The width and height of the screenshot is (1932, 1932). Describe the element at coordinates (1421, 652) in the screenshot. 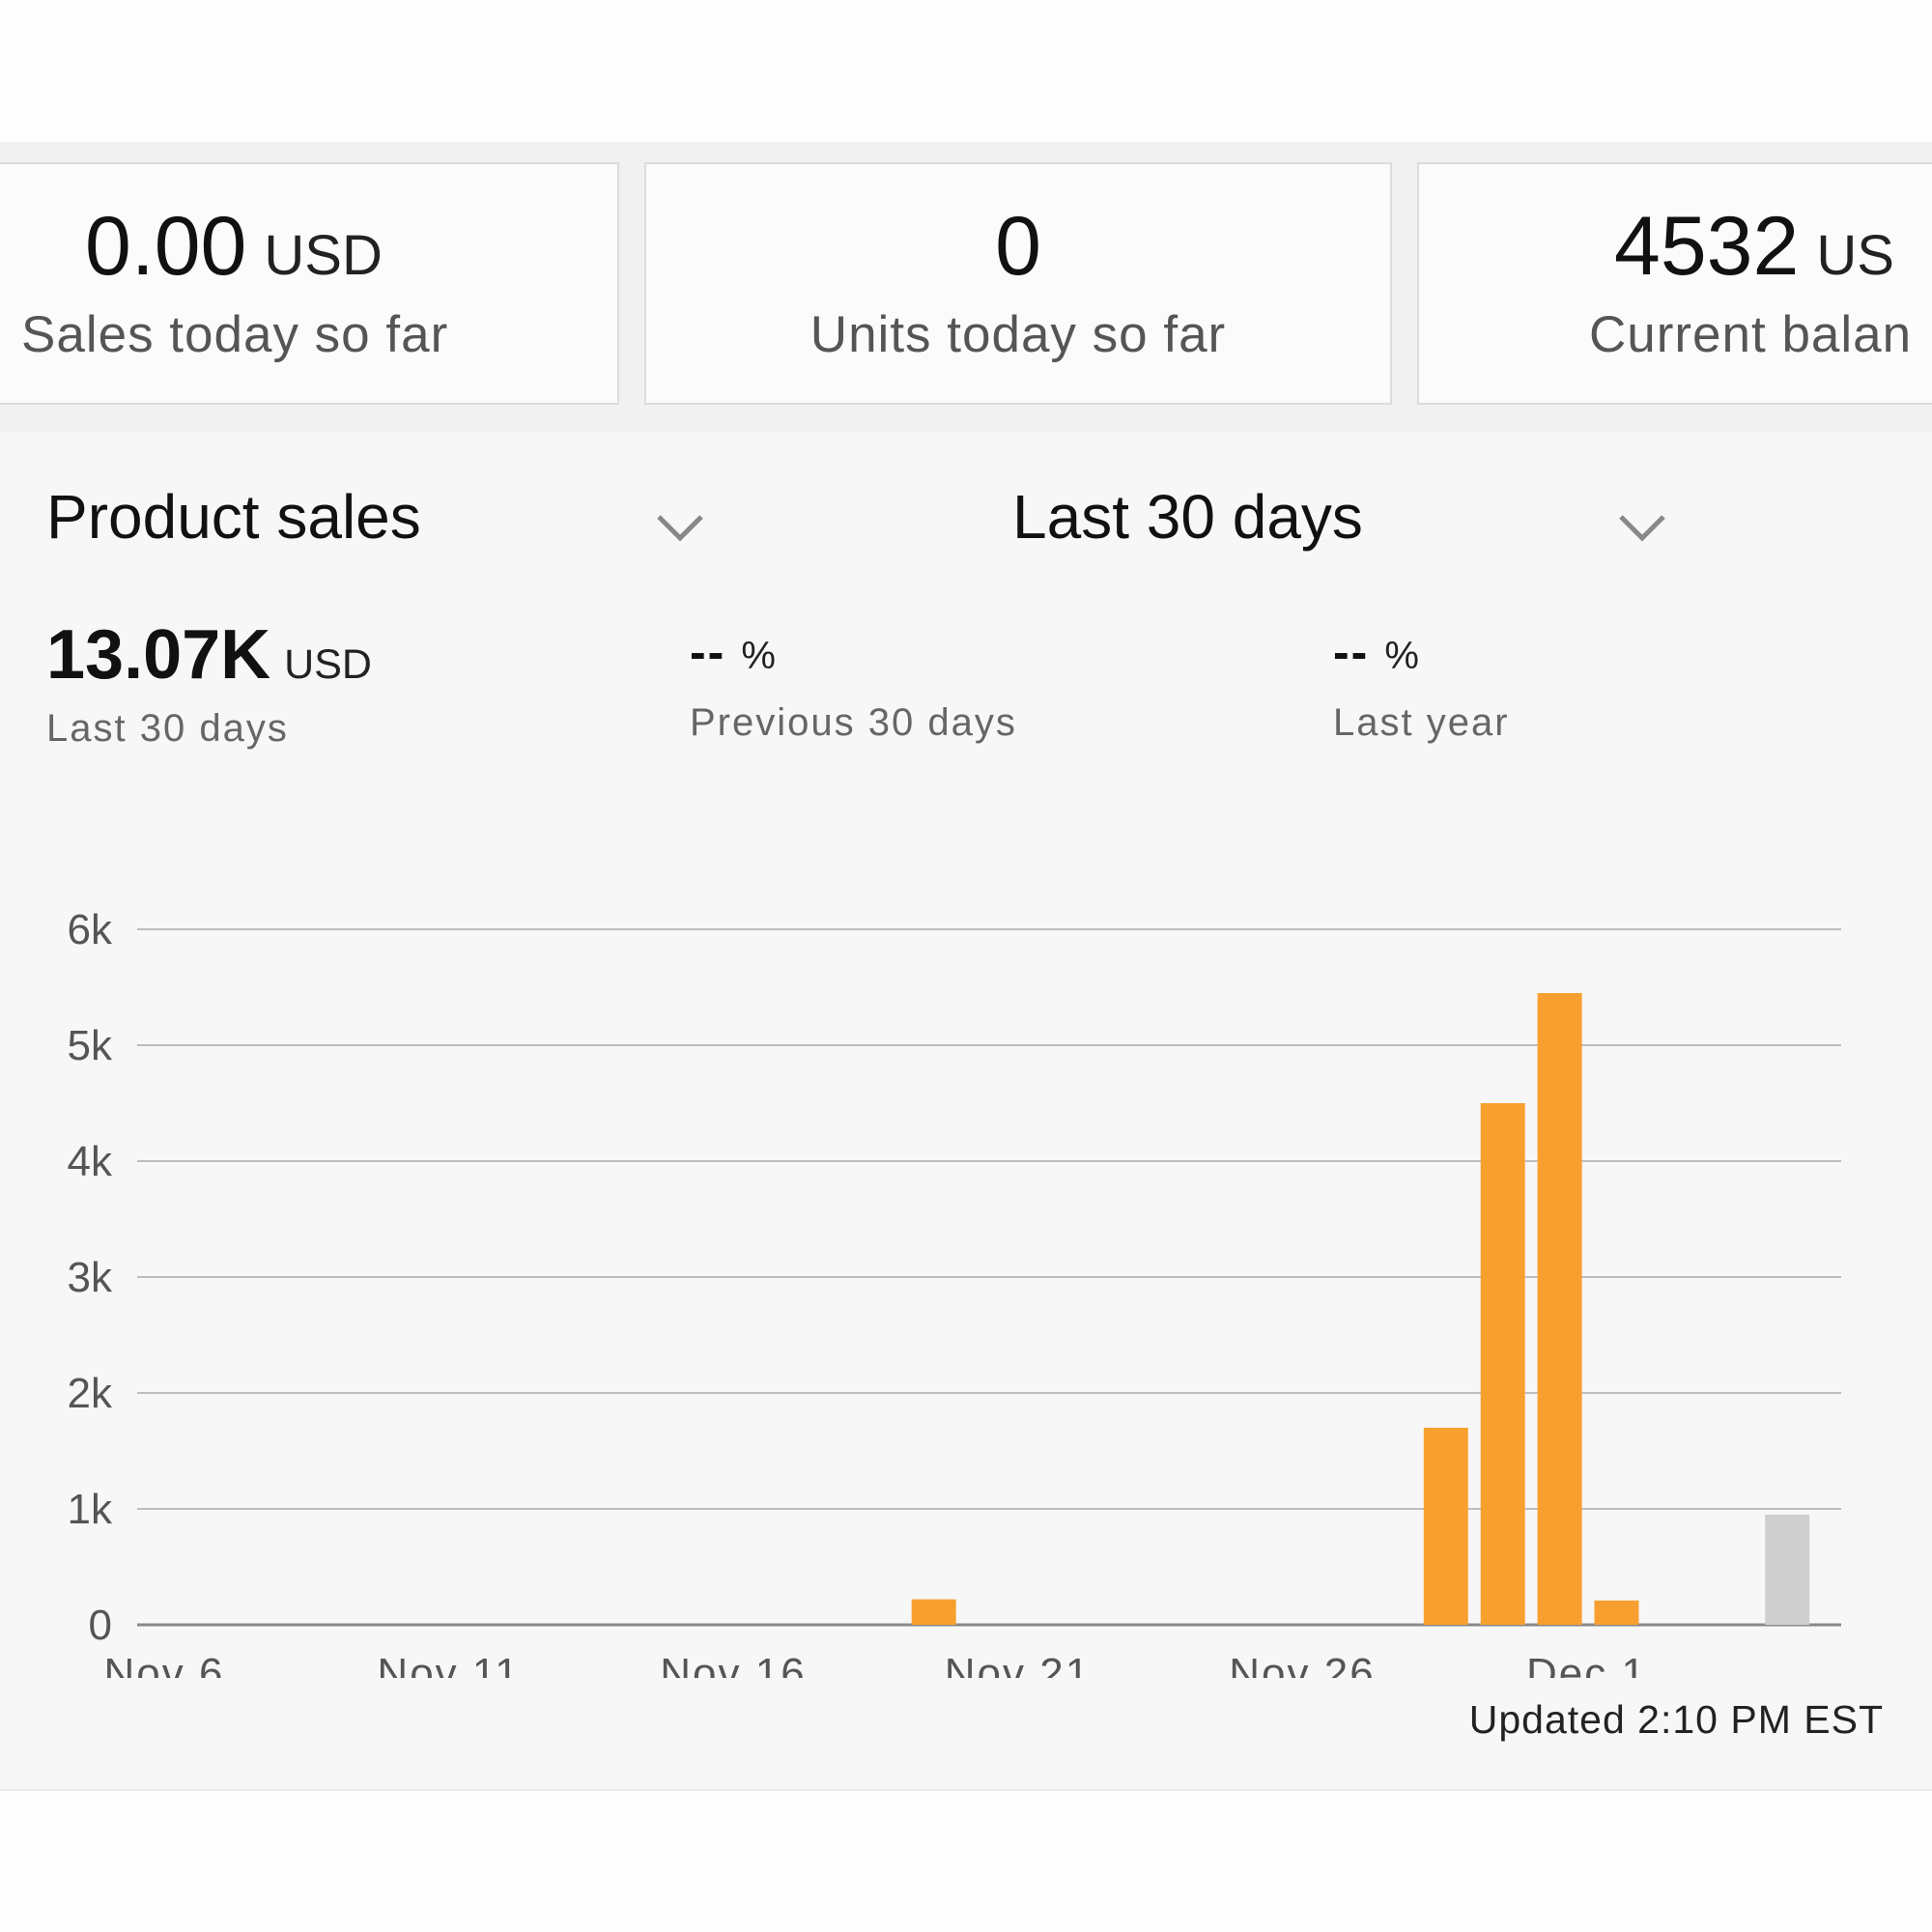

I see `last-year-value: --%` at that location.